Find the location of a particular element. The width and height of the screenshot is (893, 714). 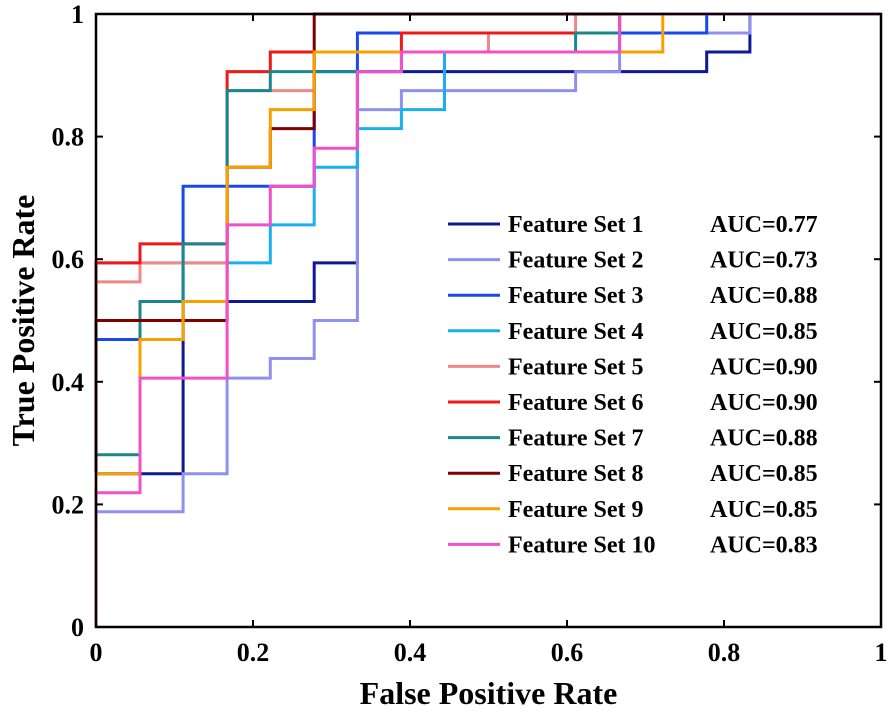

legend-label: Feature Set 8 is located at coordinates (576, 474).